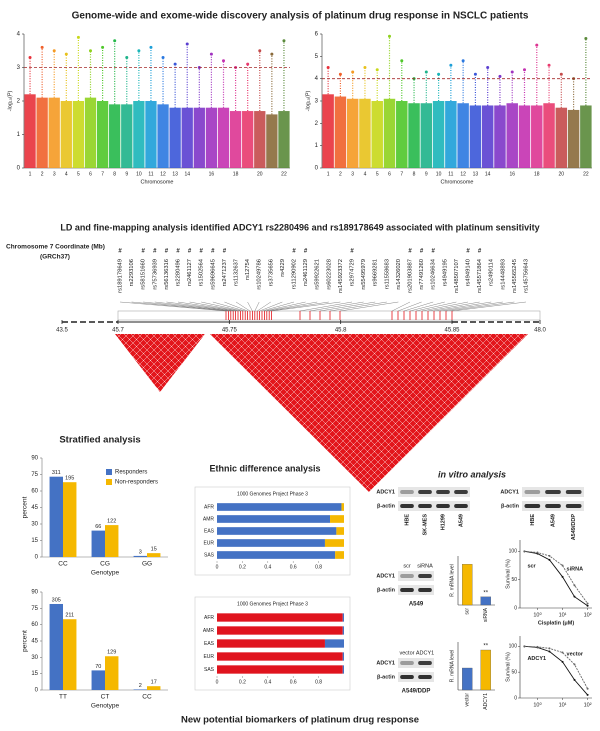 This screenshot has width=600, height=731. Describe the element at coordinates (514, 580) in the screenshot. I see `y-tick-label: 50` at that location.